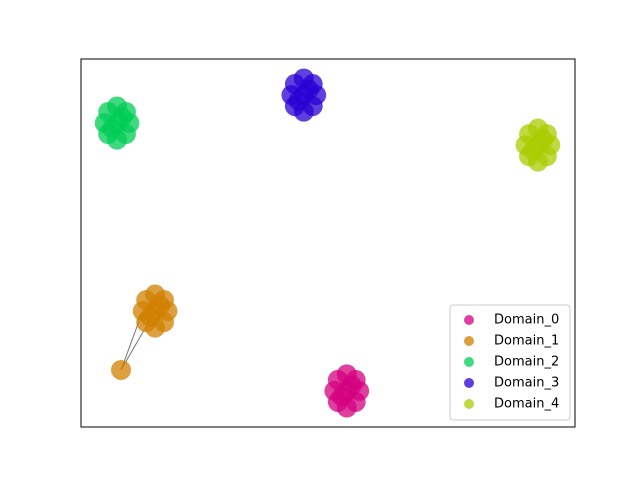 The width and height of the screenshot is (640, 480). I want to click on legend-label: Domain_1, so click(526, 341).